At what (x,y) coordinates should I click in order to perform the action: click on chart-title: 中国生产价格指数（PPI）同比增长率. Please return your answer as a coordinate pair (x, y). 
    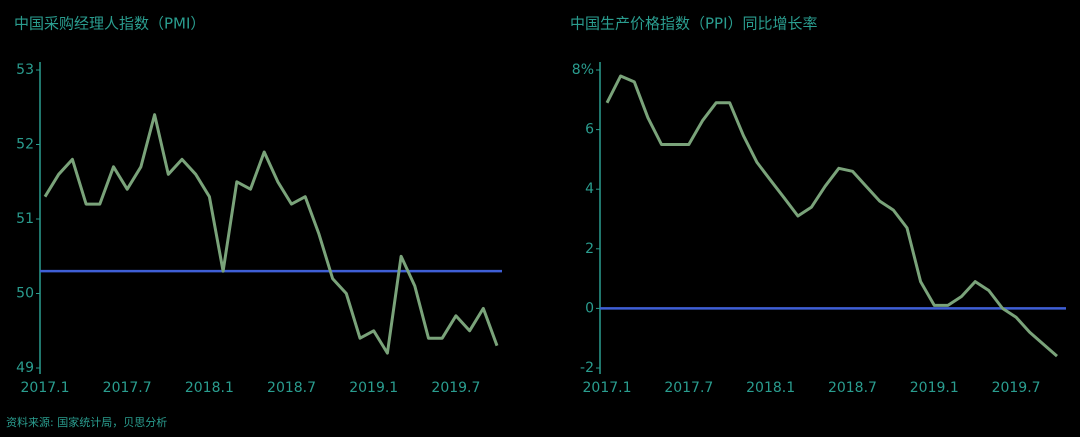
    Looking at the image, I should click on (694, 24).